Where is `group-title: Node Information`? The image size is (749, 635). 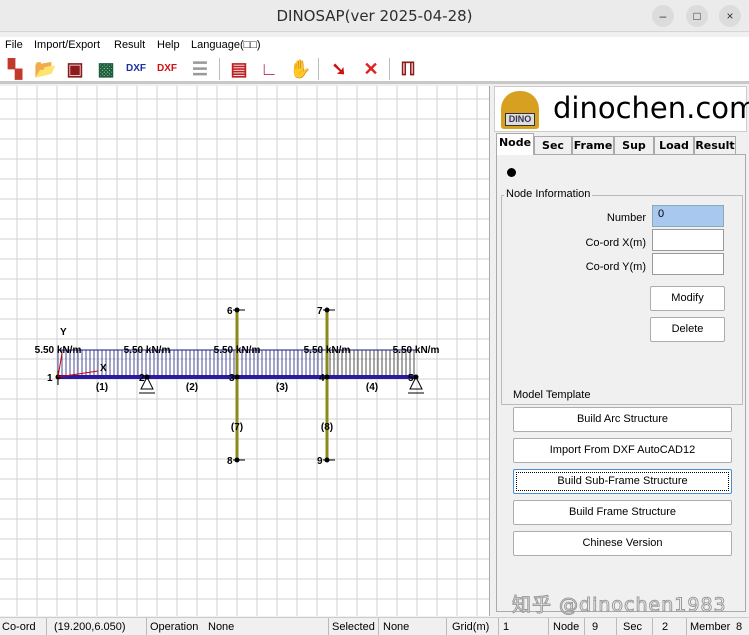 group-title: Node Information is located at coordinates (548, 194).